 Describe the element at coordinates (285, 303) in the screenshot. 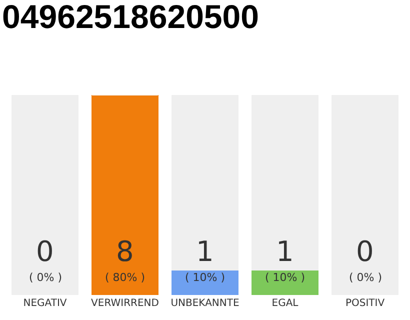

I see `x-tick-label: EGAL` at that location.